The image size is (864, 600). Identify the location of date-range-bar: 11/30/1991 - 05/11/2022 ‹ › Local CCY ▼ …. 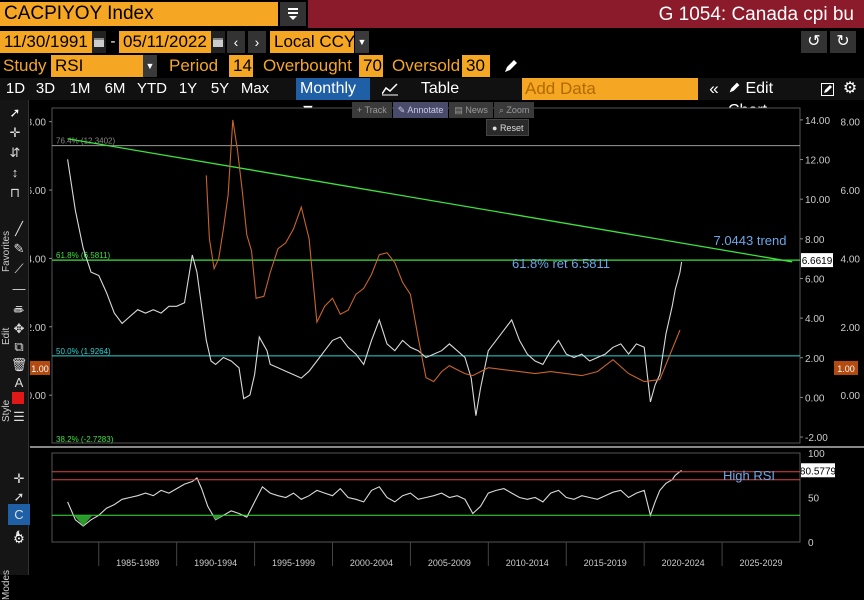
(432, 42).